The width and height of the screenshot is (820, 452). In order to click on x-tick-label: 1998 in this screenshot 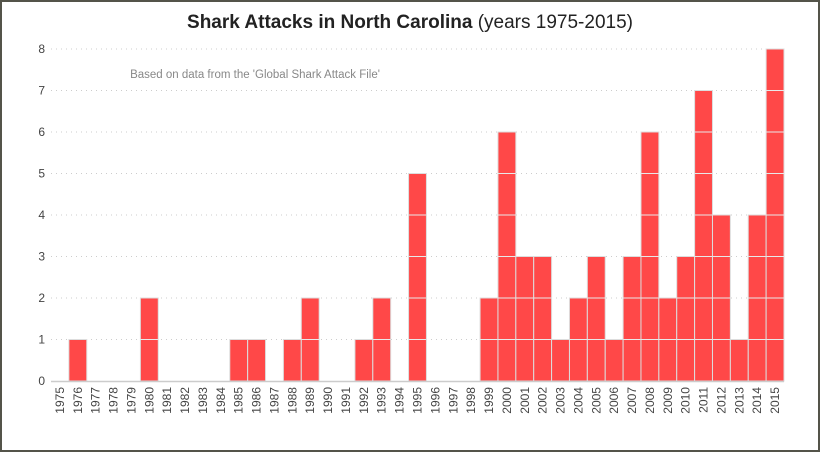, I will do `click(471, 400)`.